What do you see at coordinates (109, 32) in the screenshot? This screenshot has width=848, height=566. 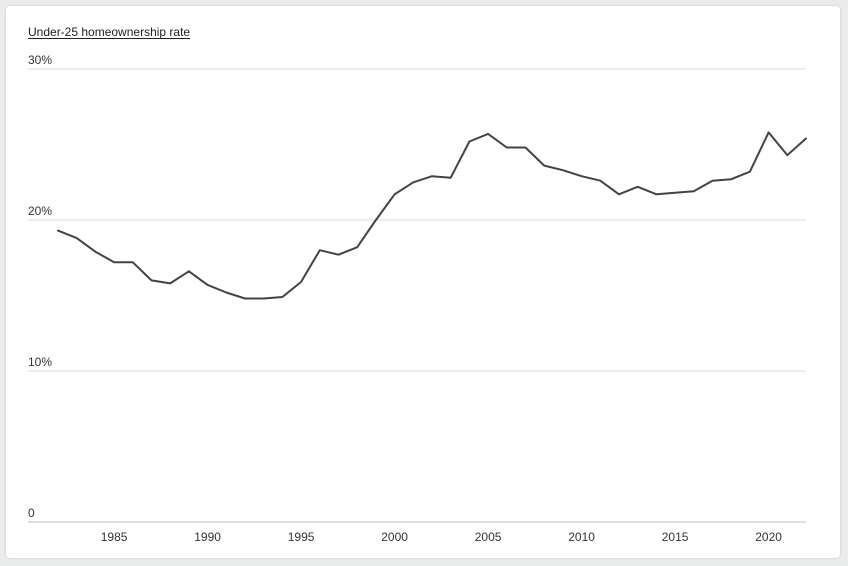 I see `chart-title: Under-25 homeownership rate` at bounding box center [109, 32].